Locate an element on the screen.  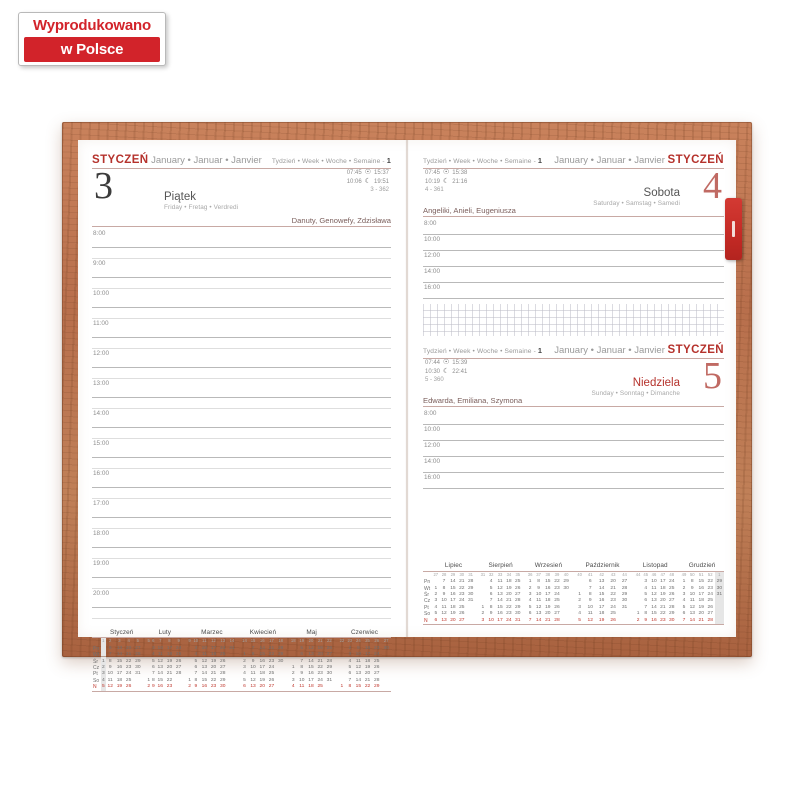
mini-calendar-day-cell: 29 is located at coordinates (377, 687).